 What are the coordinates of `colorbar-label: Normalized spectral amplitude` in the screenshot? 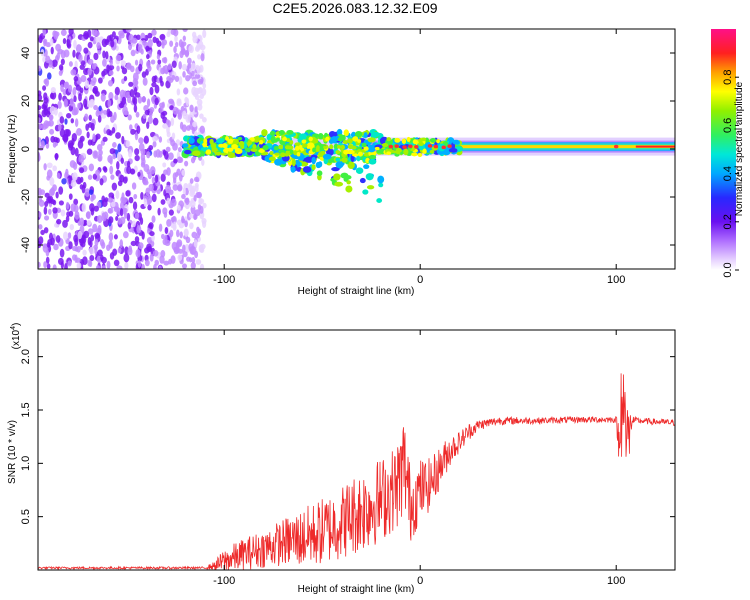 It's located at (739, 148).